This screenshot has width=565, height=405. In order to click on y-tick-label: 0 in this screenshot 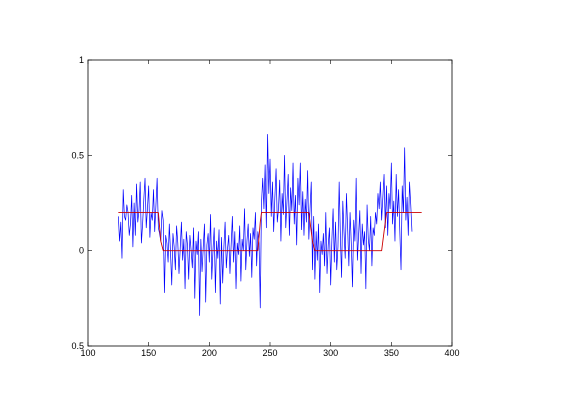, I will do `click(81, 251)`.